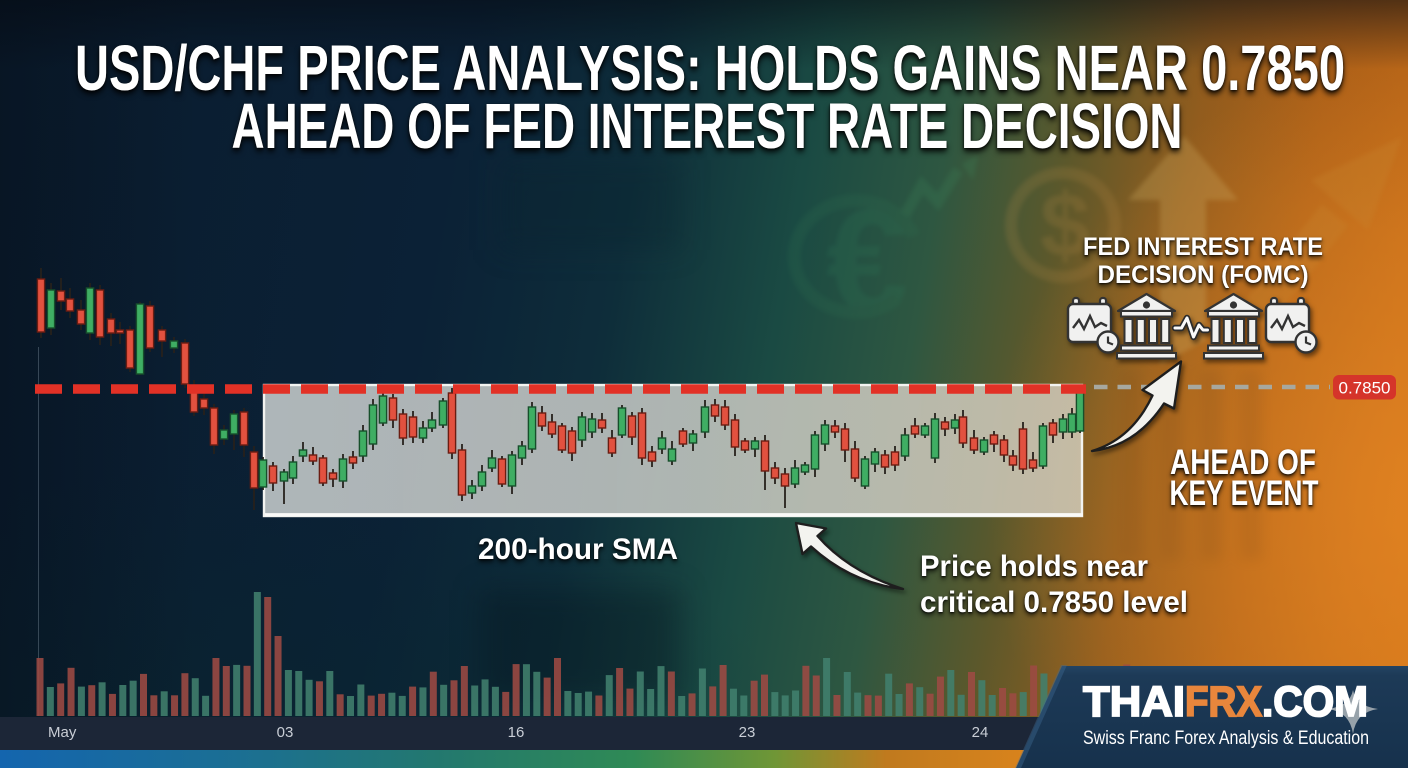 The height and width of the screenshot is (768, 1408). Describe the element at coordinates (1054, 602) in the screenshot. I see `svg-text: critical 0.7850 level` at that location.